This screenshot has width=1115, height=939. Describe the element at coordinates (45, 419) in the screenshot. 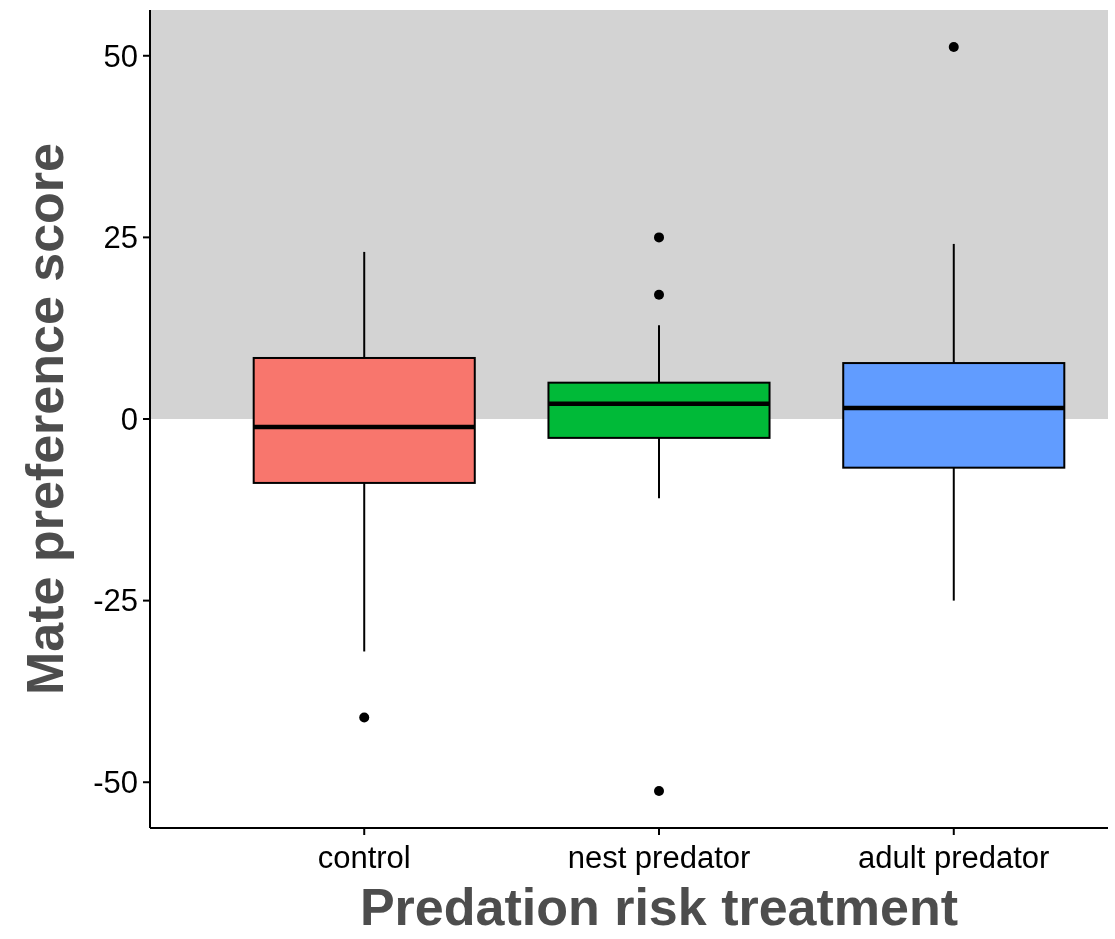

I see `y-axis-title: Mate preference score` at that location.